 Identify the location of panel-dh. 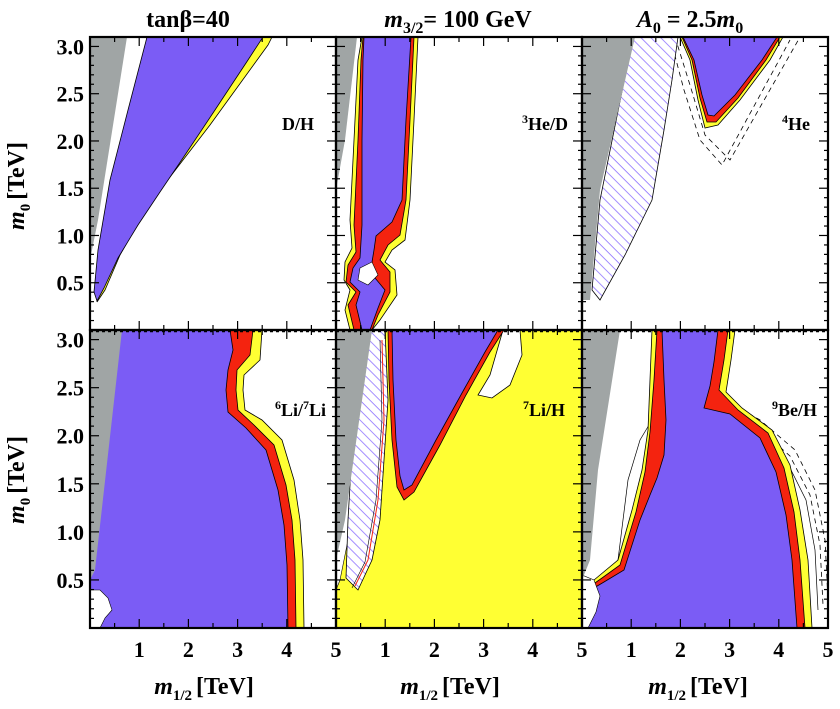
(213, 183).